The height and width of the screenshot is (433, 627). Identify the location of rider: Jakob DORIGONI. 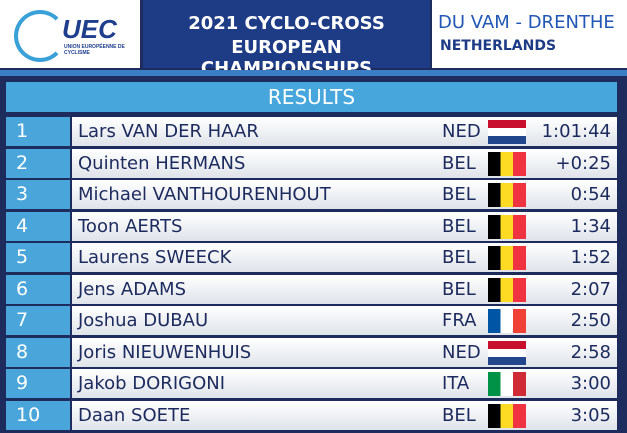
(152, 383).